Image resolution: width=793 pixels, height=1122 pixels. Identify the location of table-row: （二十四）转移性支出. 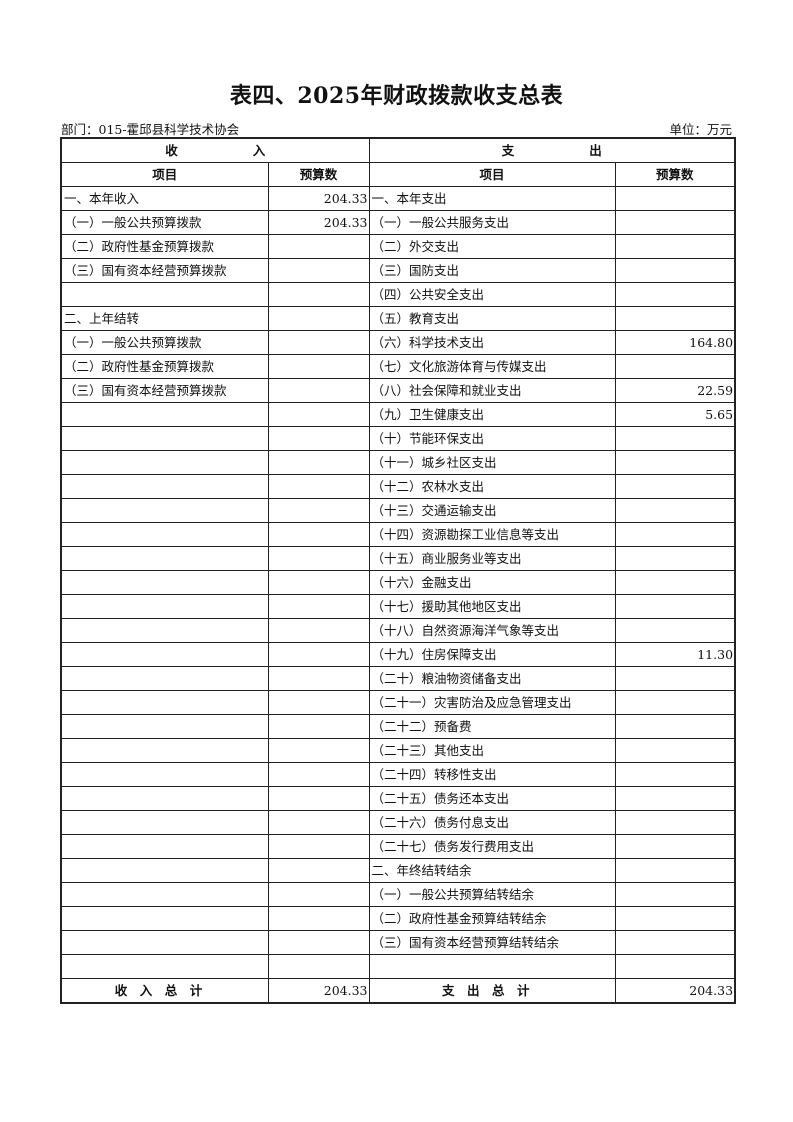
(398, 774).